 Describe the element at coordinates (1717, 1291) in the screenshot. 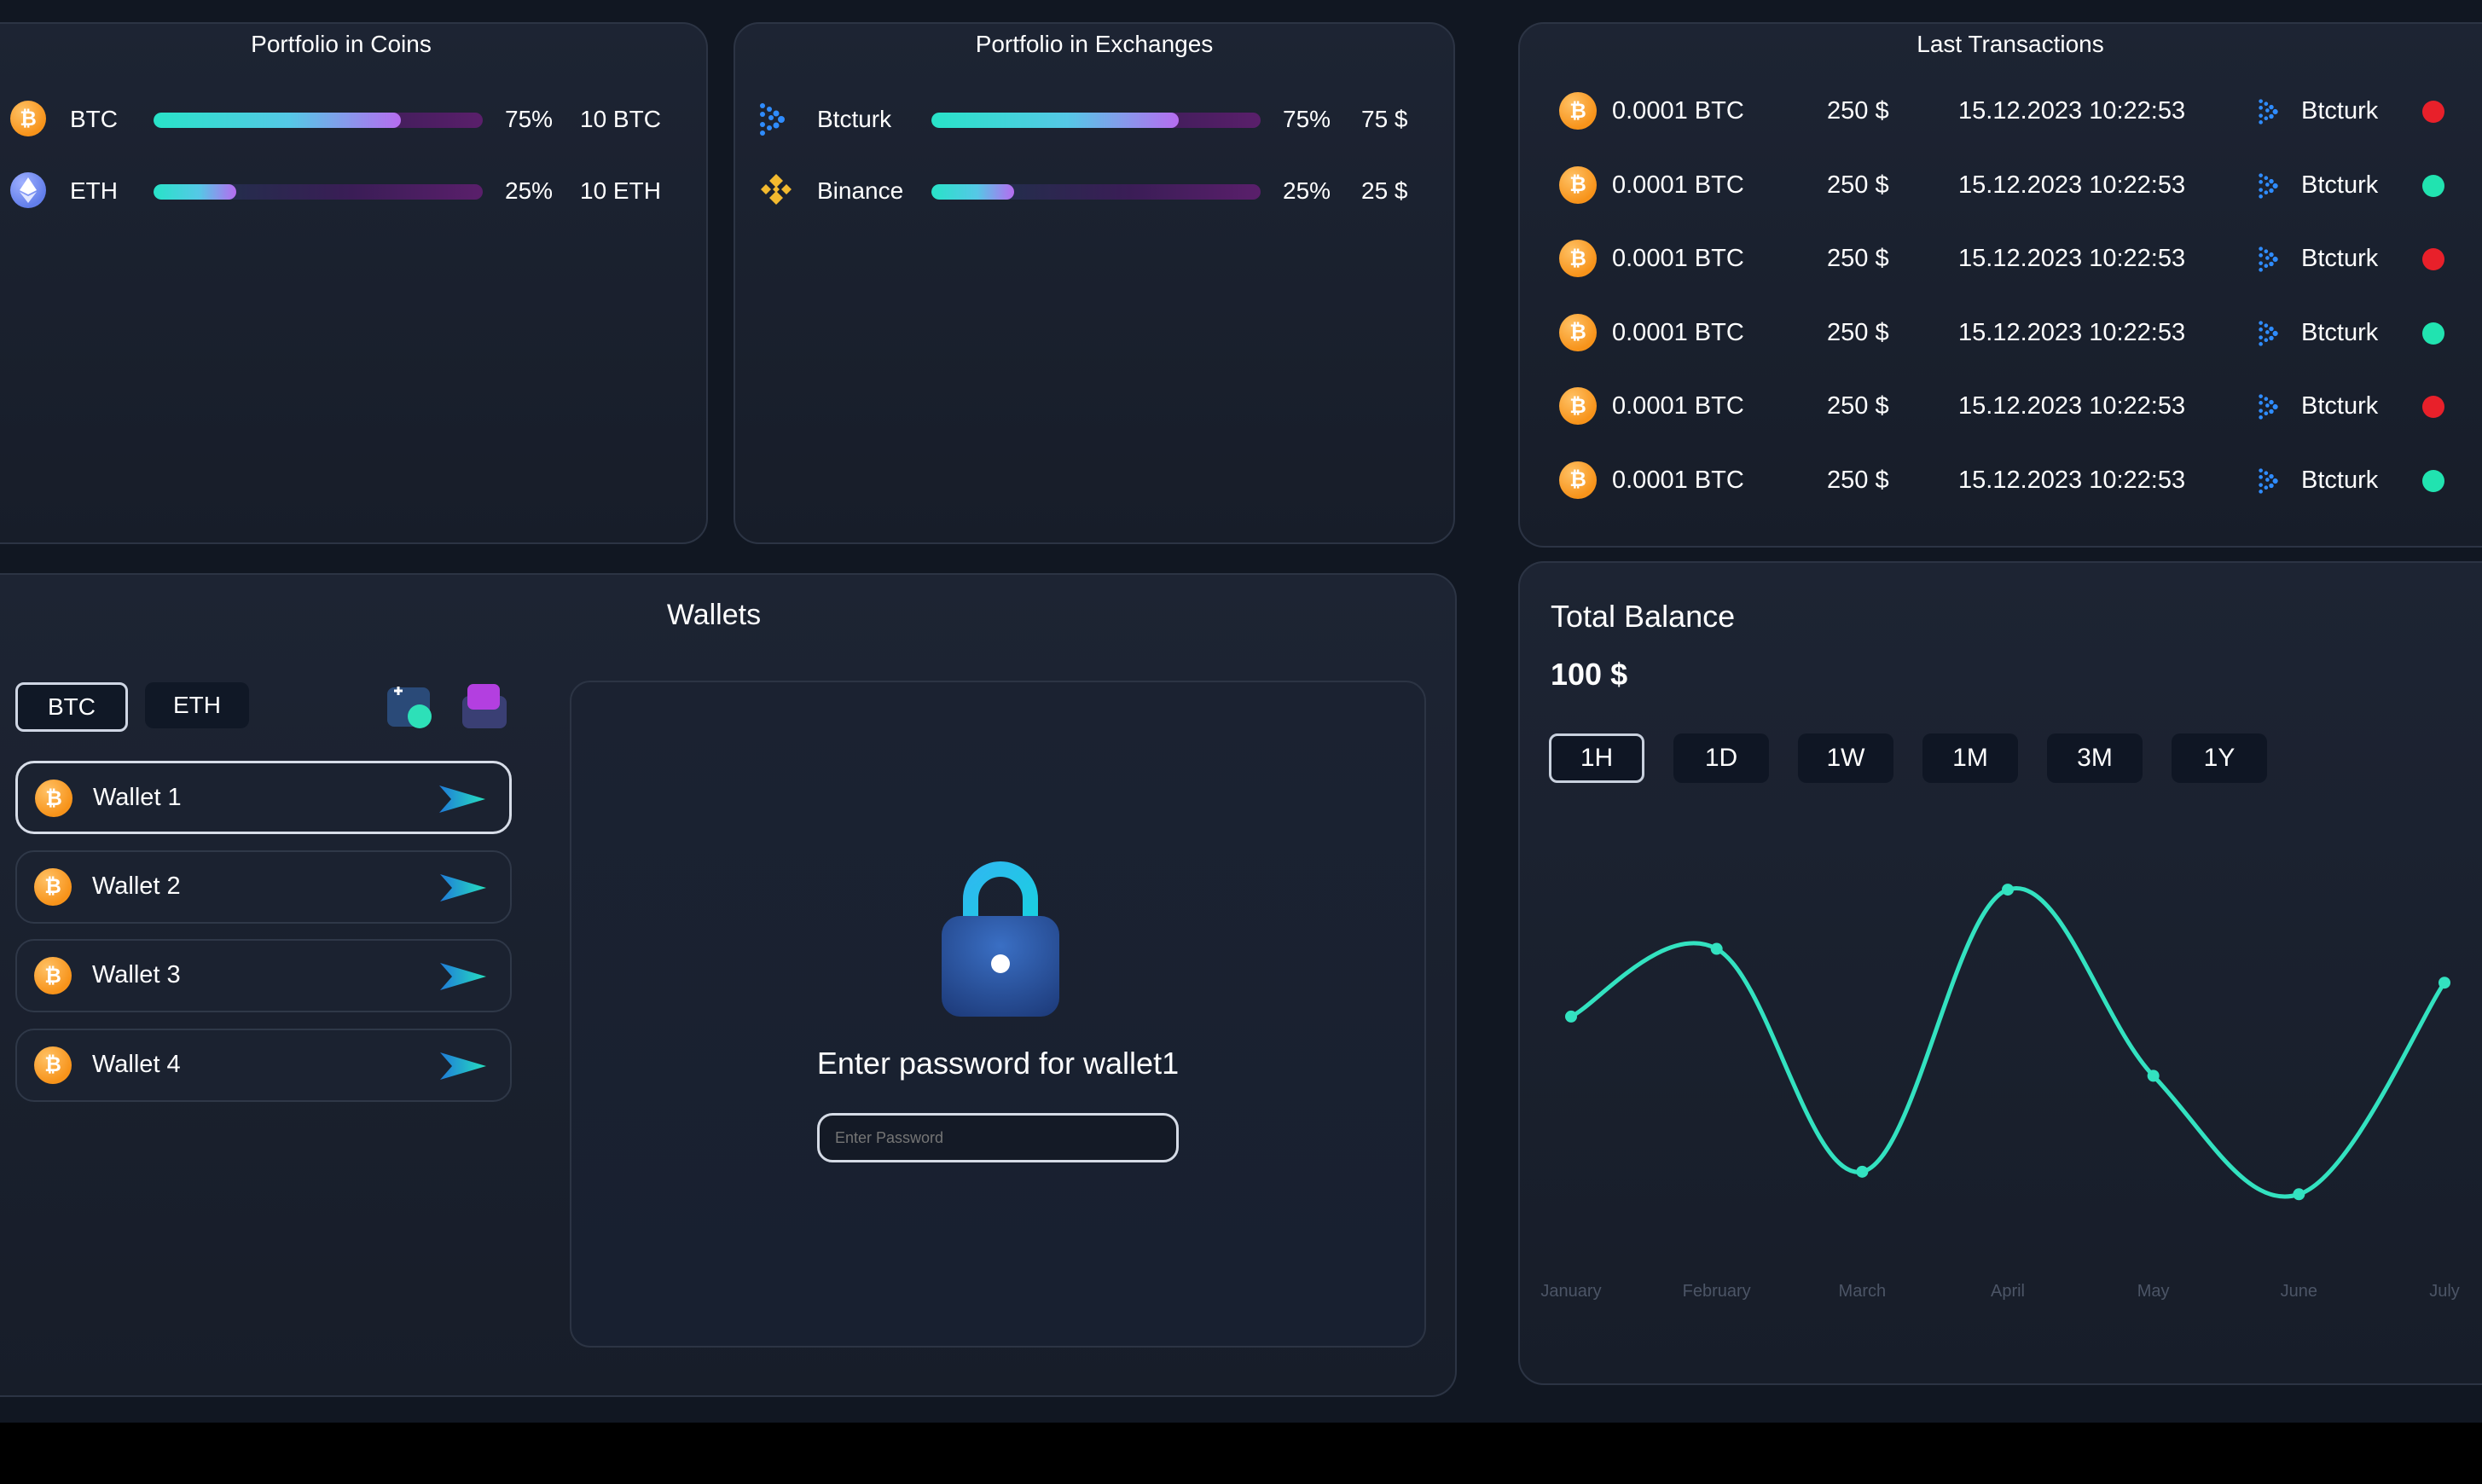

I see `x-tick-label: February` at that location.